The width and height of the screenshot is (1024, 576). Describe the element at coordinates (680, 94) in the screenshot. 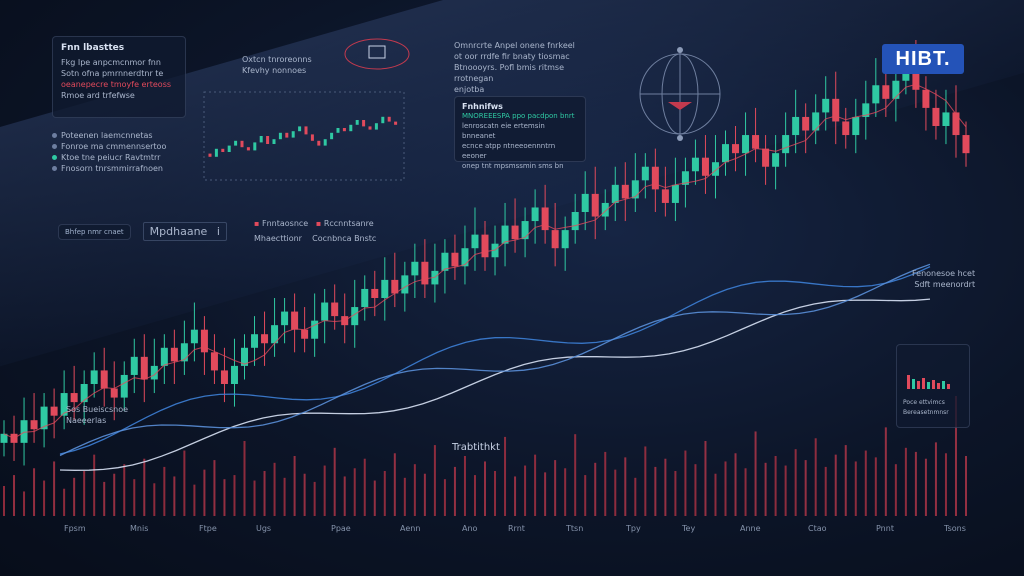

I see `globe-icon` at that location.